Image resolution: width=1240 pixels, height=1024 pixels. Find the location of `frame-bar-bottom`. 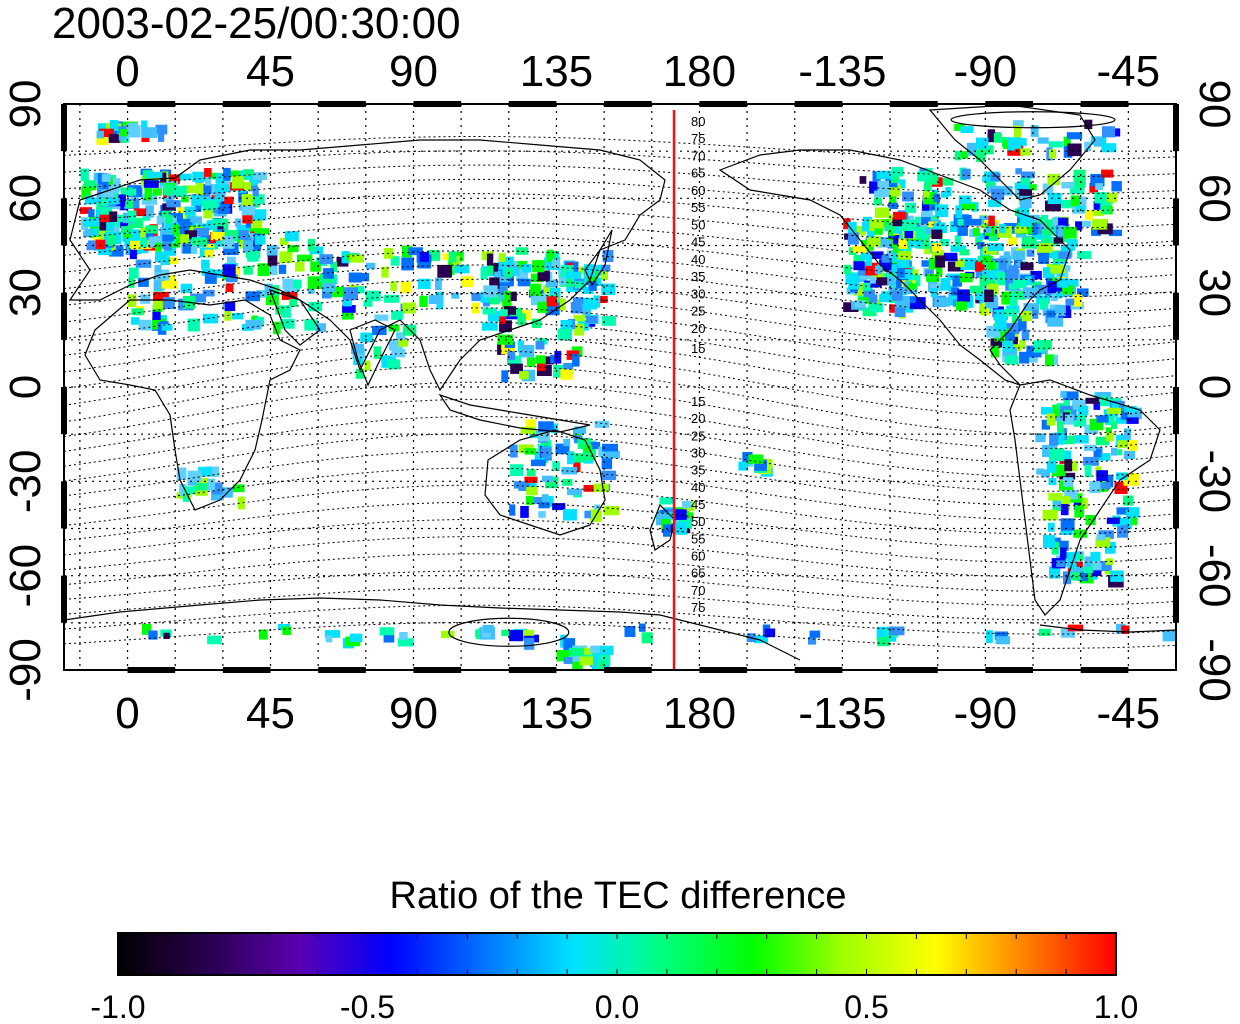

frame-bar-bottom is located at coordinates (1104, 670).